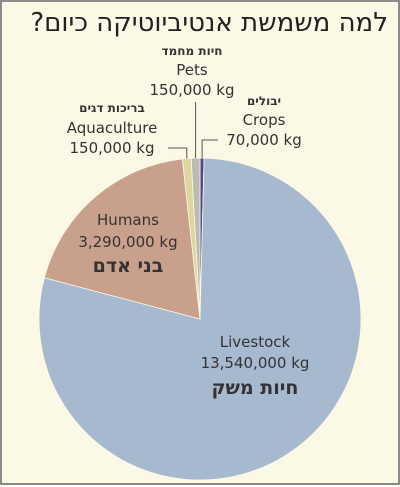 The height and width of the screenshot is (487, 400). Describe the element at coordinates (264, 120) in the screenshot. I see `crops-label: Crops` at that location.